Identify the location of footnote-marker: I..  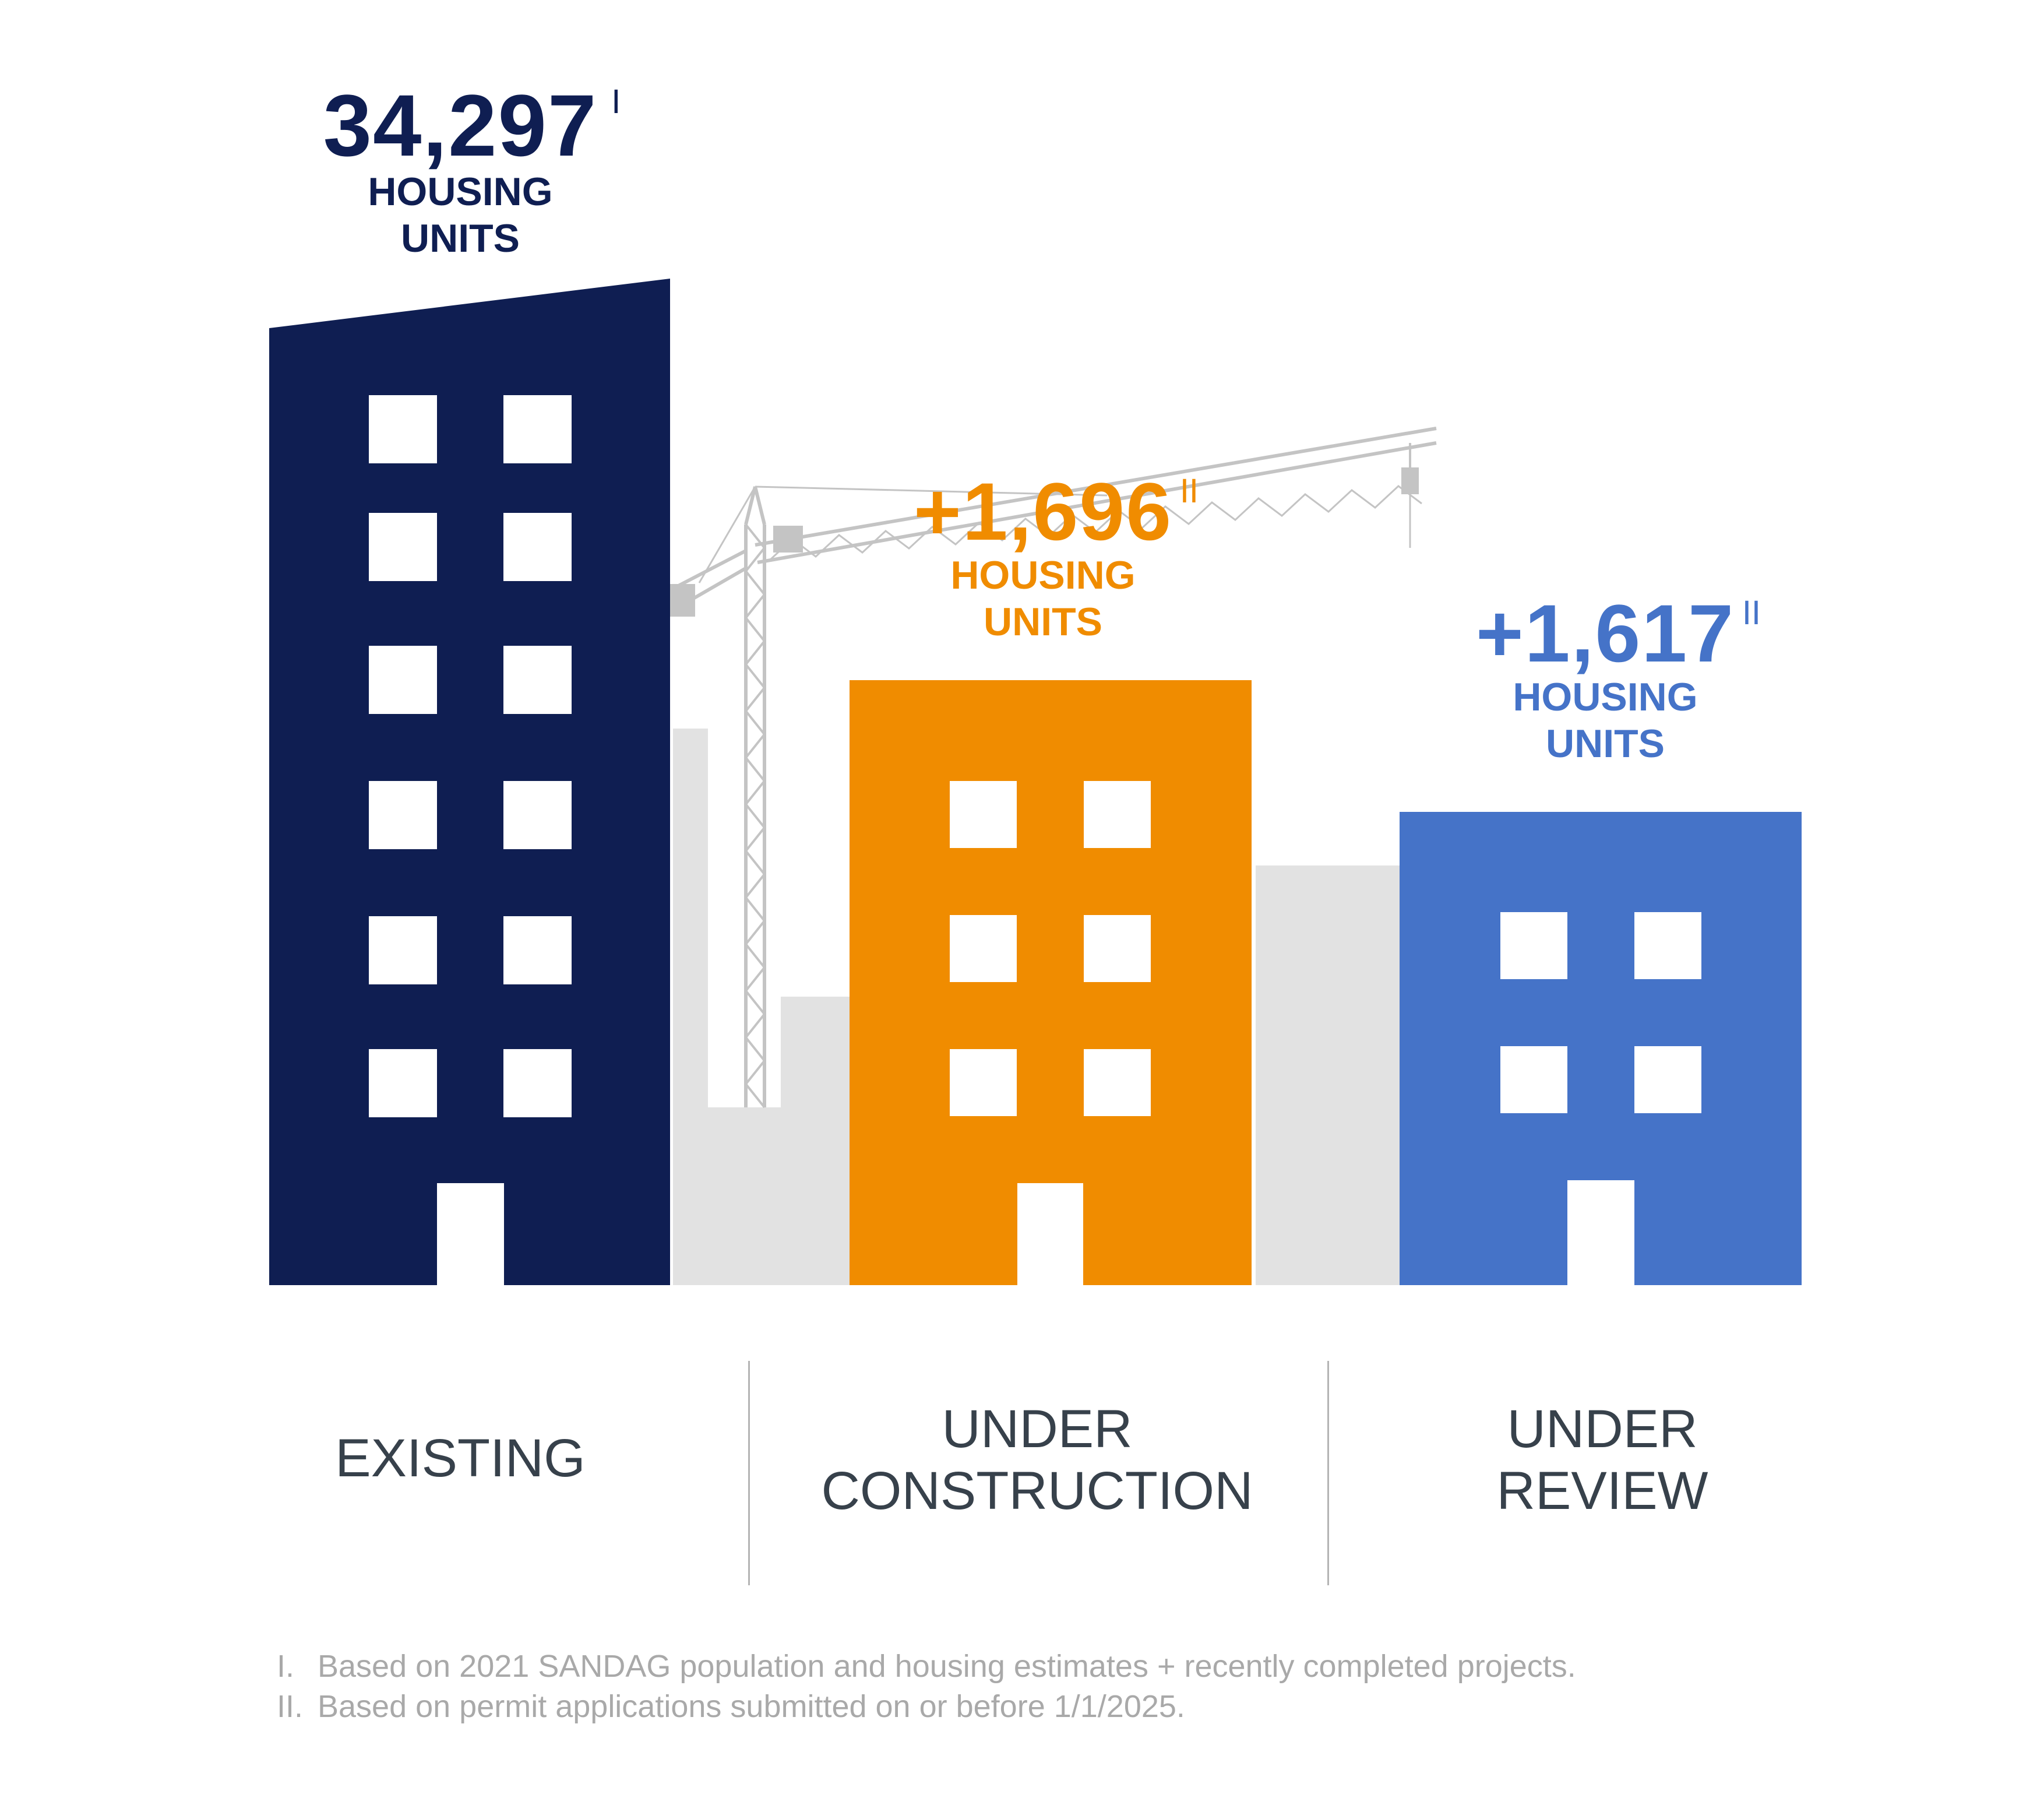
(286, 1667).